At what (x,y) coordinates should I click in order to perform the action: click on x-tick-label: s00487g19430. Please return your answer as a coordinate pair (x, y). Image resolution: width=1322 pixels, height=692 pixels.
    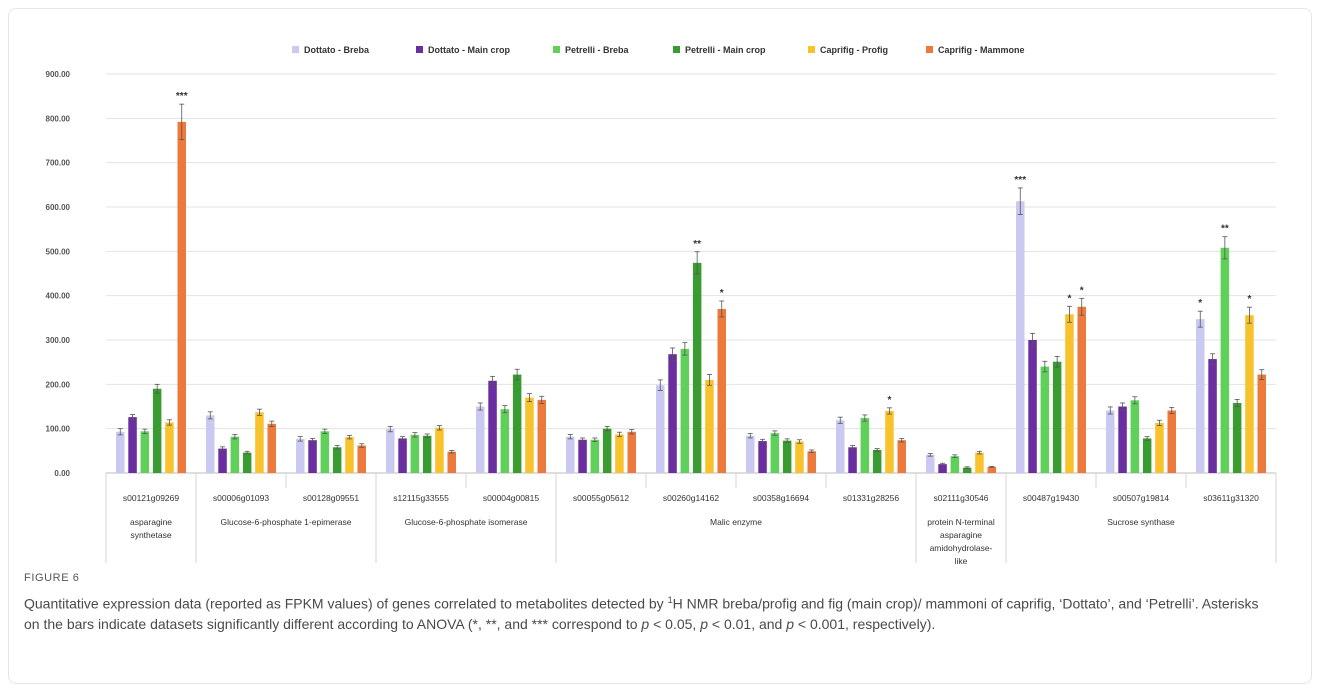
    Looking at the image, I should click on (1051, 498).